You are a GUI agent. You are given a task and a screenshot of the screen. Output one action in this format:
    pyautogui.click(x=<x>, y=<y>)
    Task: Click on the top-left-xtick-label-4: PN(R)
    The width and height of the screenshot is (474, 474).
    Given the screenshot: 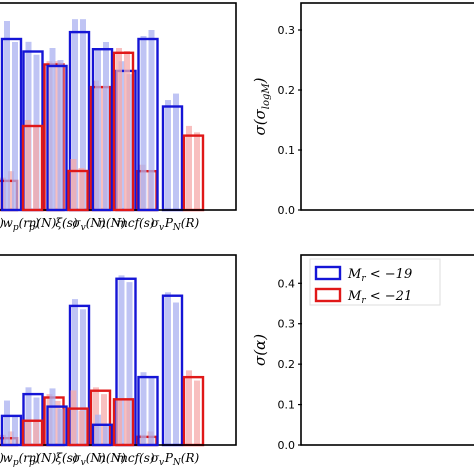 What is the action you would take?
    pyautogui.click(x=182, y=224)
    